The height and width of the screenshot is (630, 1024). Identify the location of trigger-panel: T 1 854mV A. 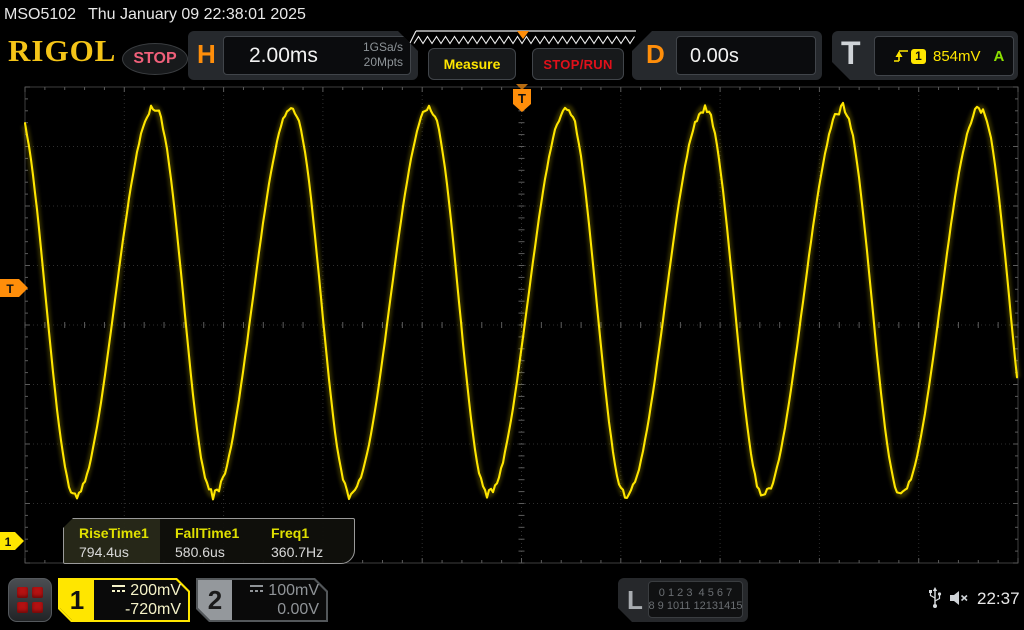
(925, 55).